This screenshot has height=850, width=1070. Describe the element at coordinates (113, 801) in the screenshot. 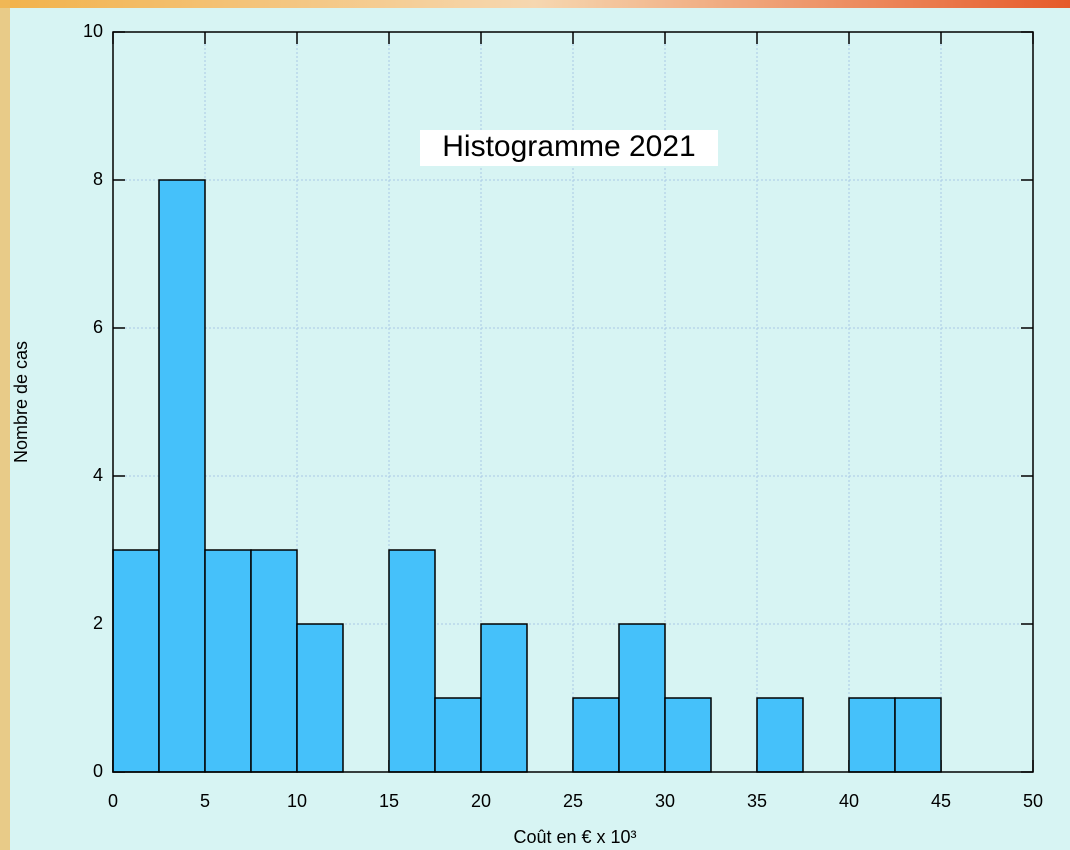

I see `x-tick-label: 0` at that location.